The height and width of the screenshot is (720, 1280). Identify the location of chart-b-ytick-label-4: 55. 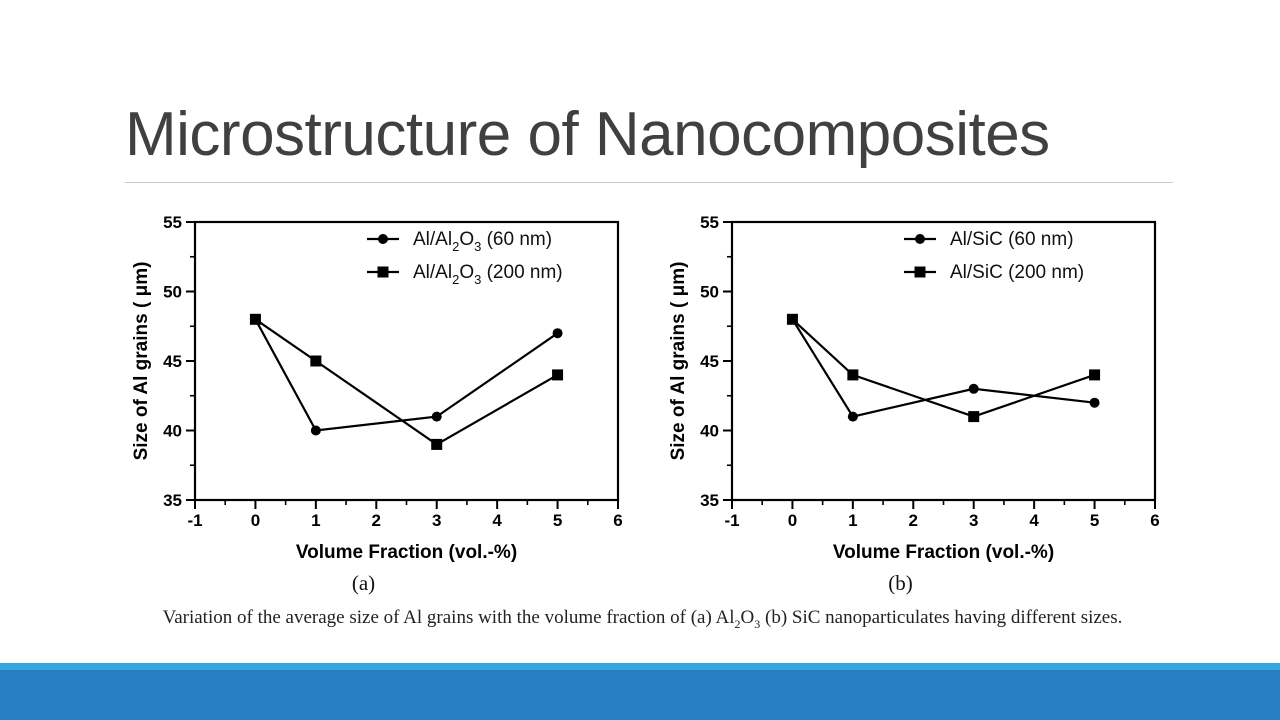
(709, 222).